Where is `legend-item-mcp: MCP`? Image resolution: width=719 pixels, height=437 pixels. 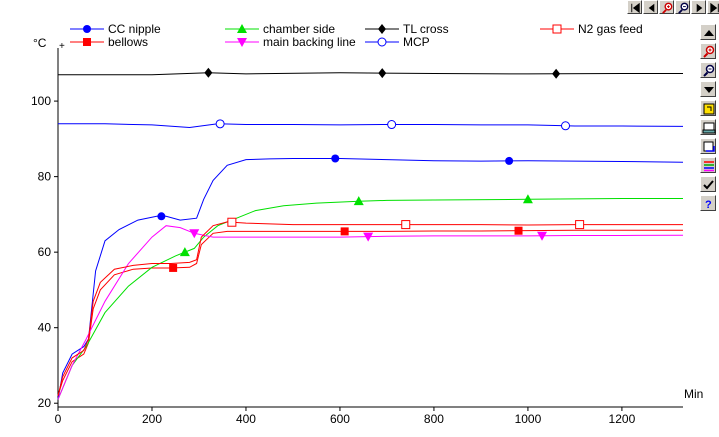
legend-item-mcp: MCP is located at coordinates (397, 42).